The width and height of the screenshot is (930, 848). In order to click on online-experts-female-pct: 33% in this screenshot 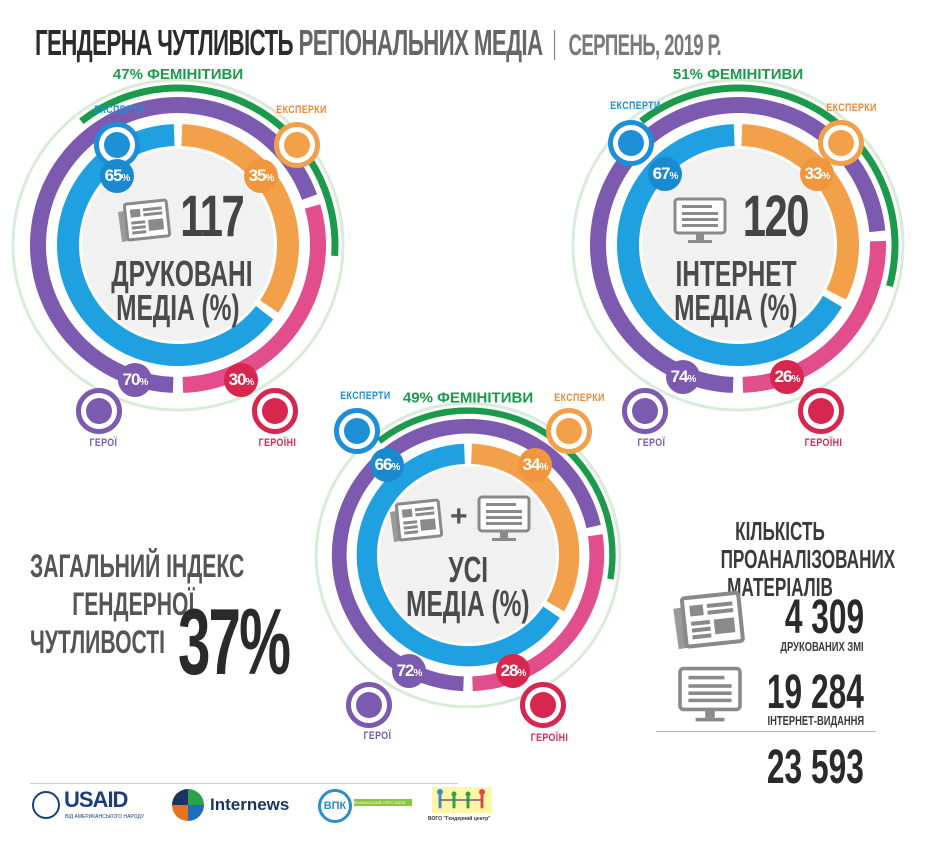, I will do `click(817, 174)`.